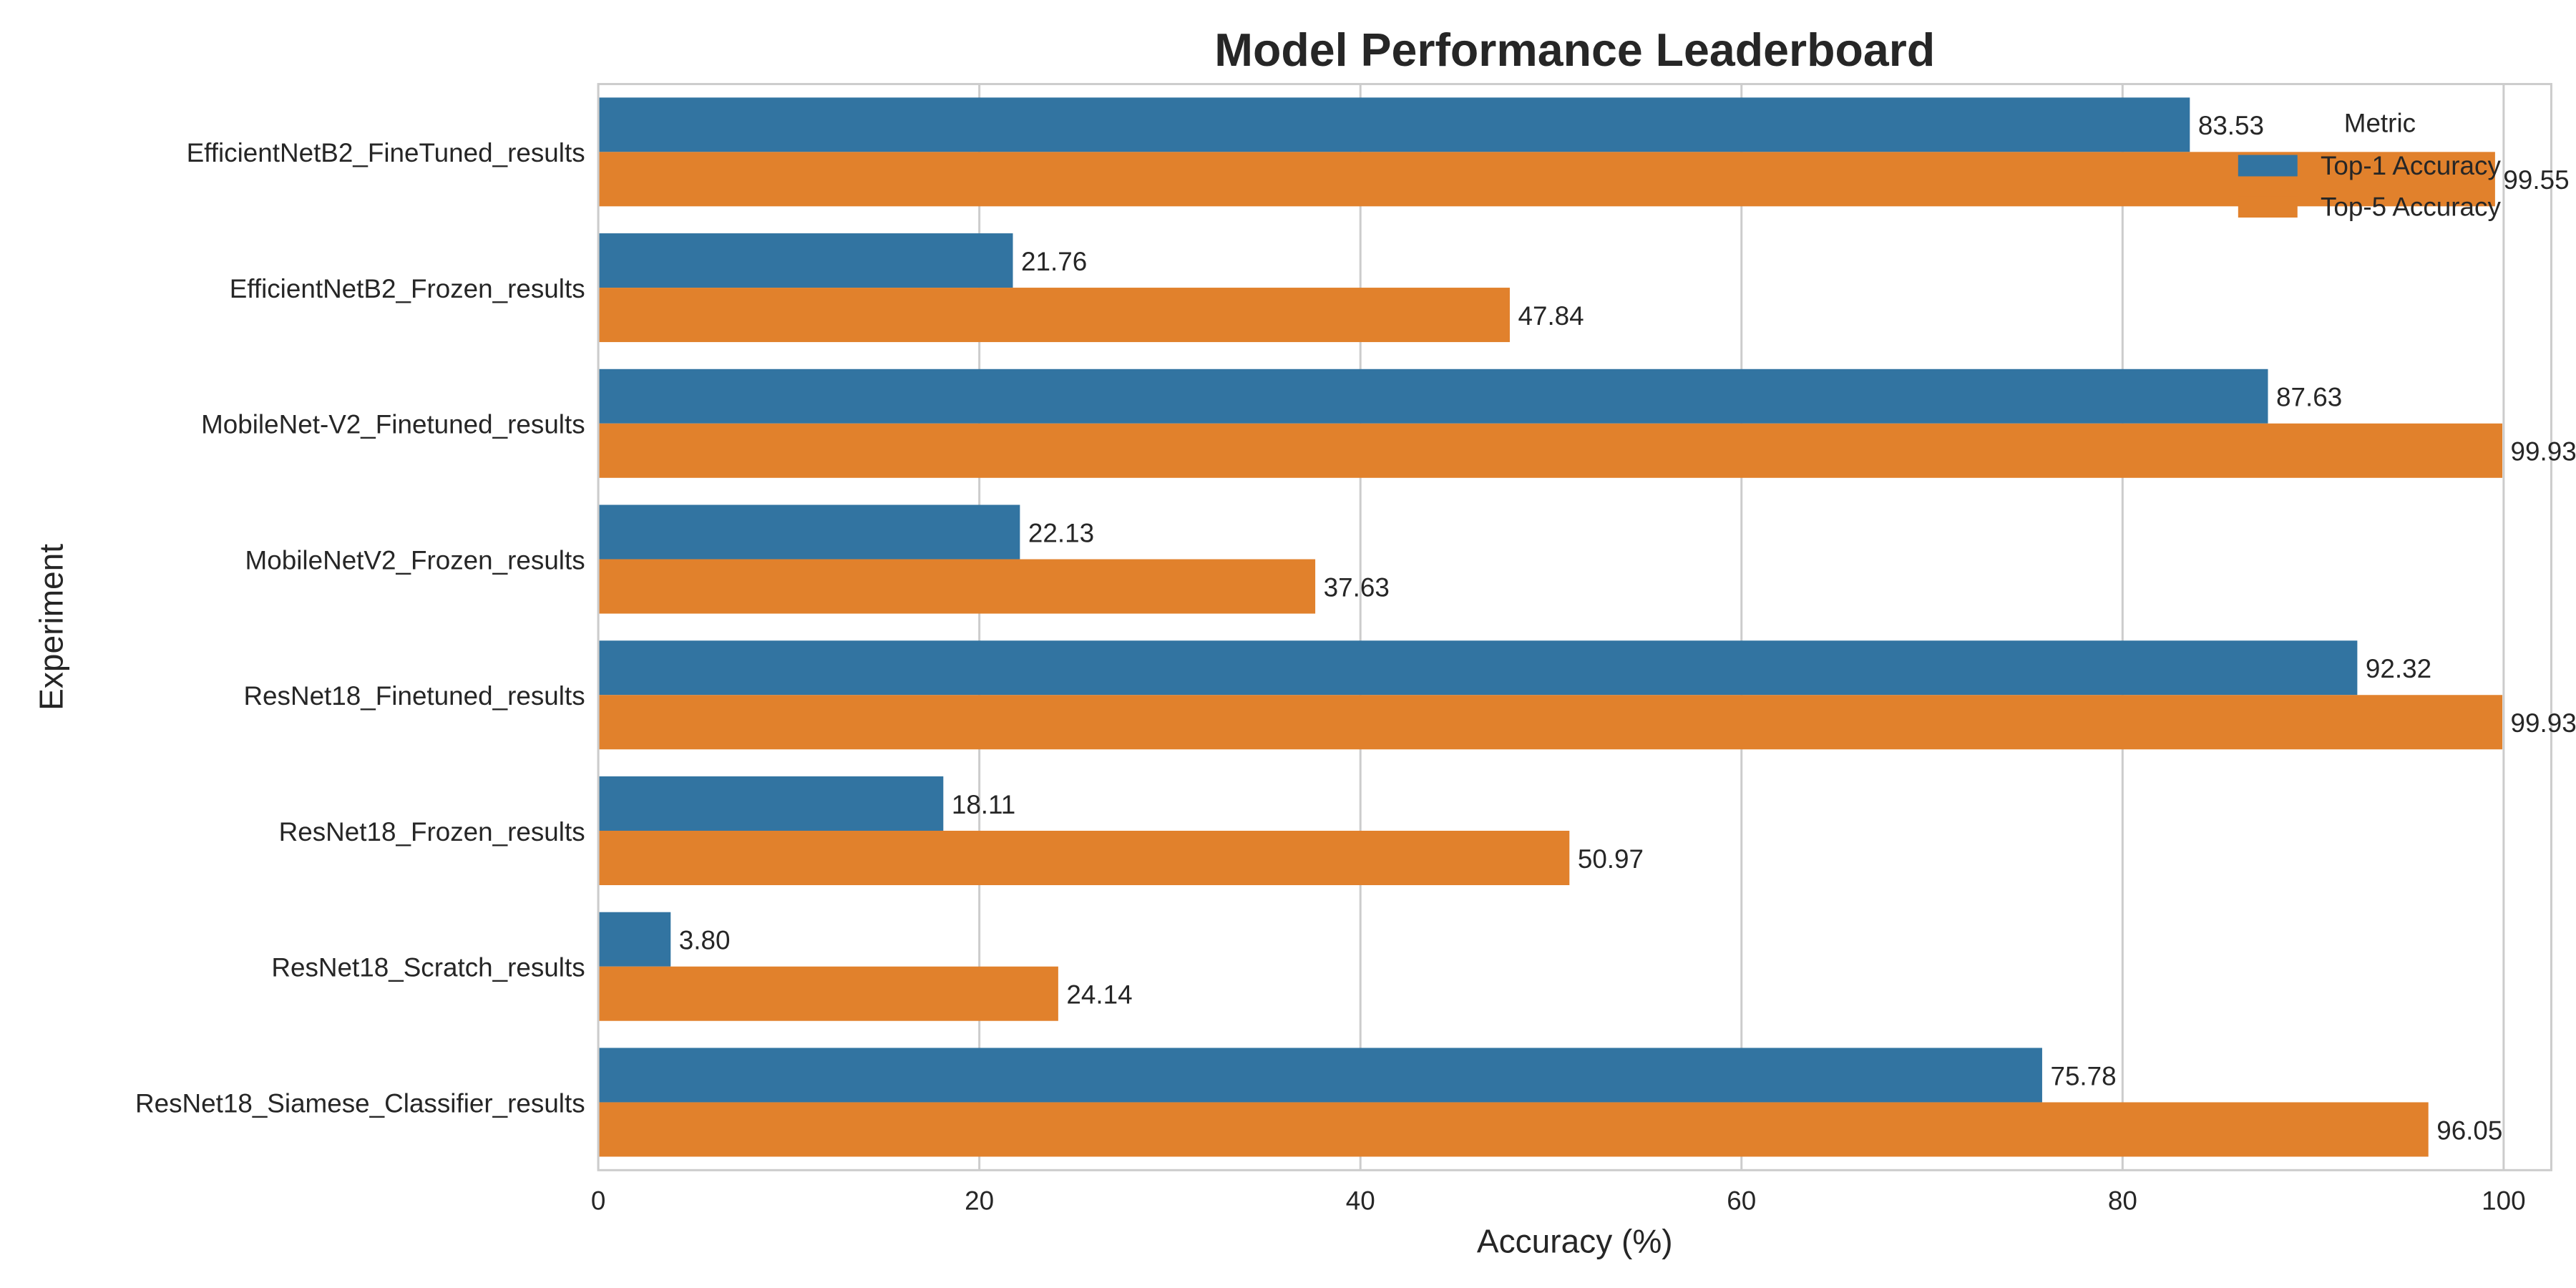  I want to click on legend: Metric Top-1 Accuracy Top-5 Accuracy, so click(2369, 165).